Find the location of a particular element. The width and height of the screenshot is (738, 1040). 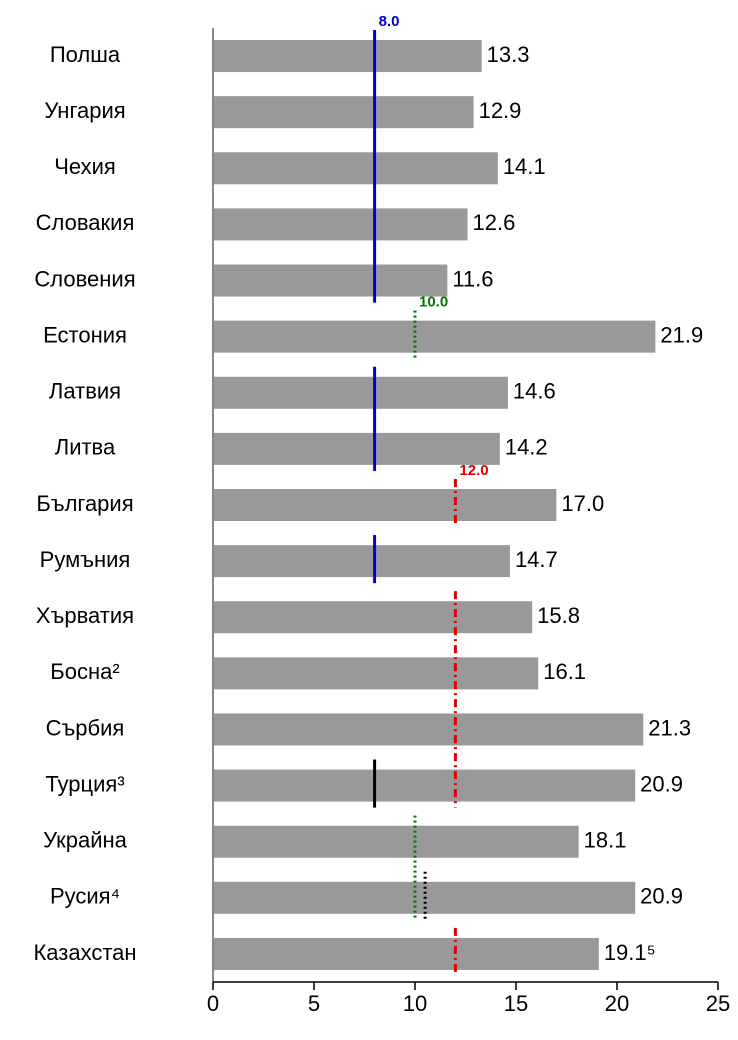

category-label: Сърбия is located at coordinates (85, 727).